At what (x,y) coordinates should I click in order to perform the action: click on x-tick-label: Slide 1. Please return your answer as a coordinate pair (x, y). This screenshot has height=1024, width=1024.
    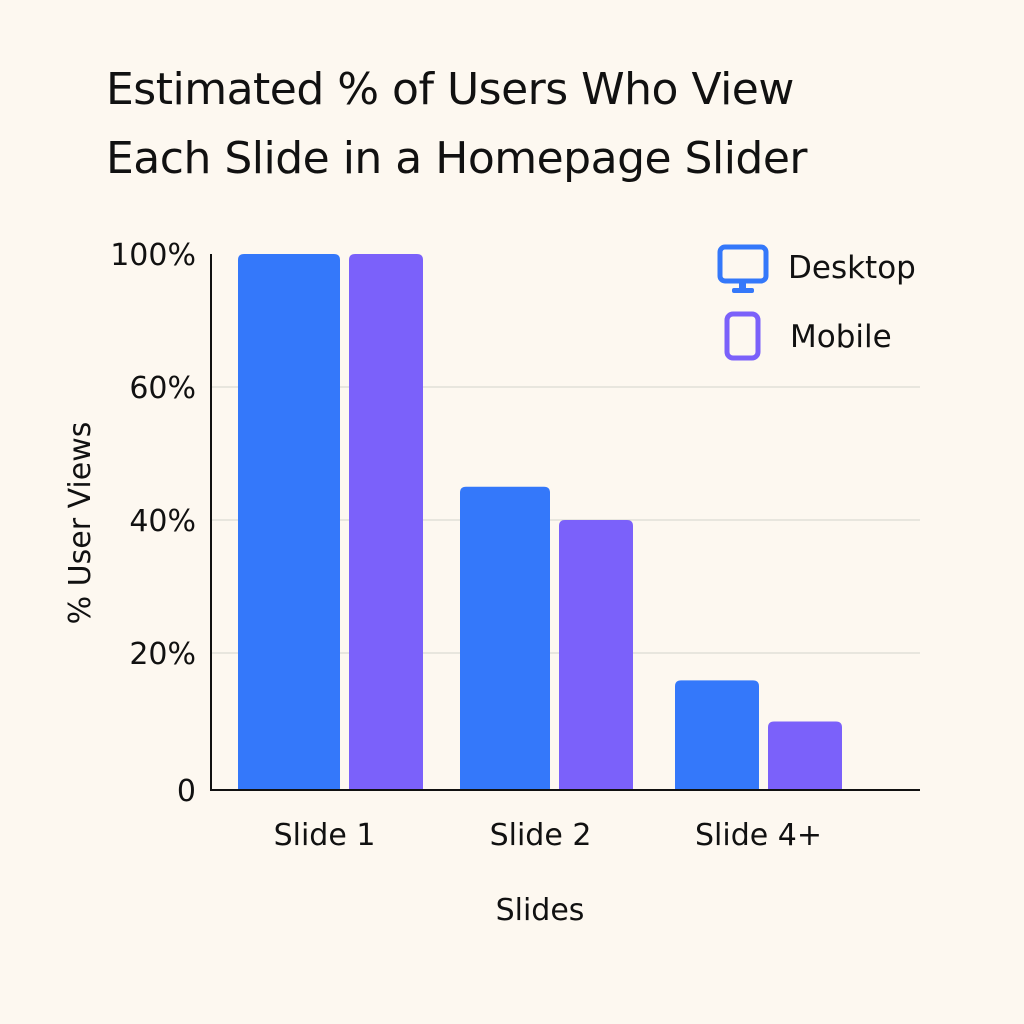
    Looking at the image, I should click on (325, 835).